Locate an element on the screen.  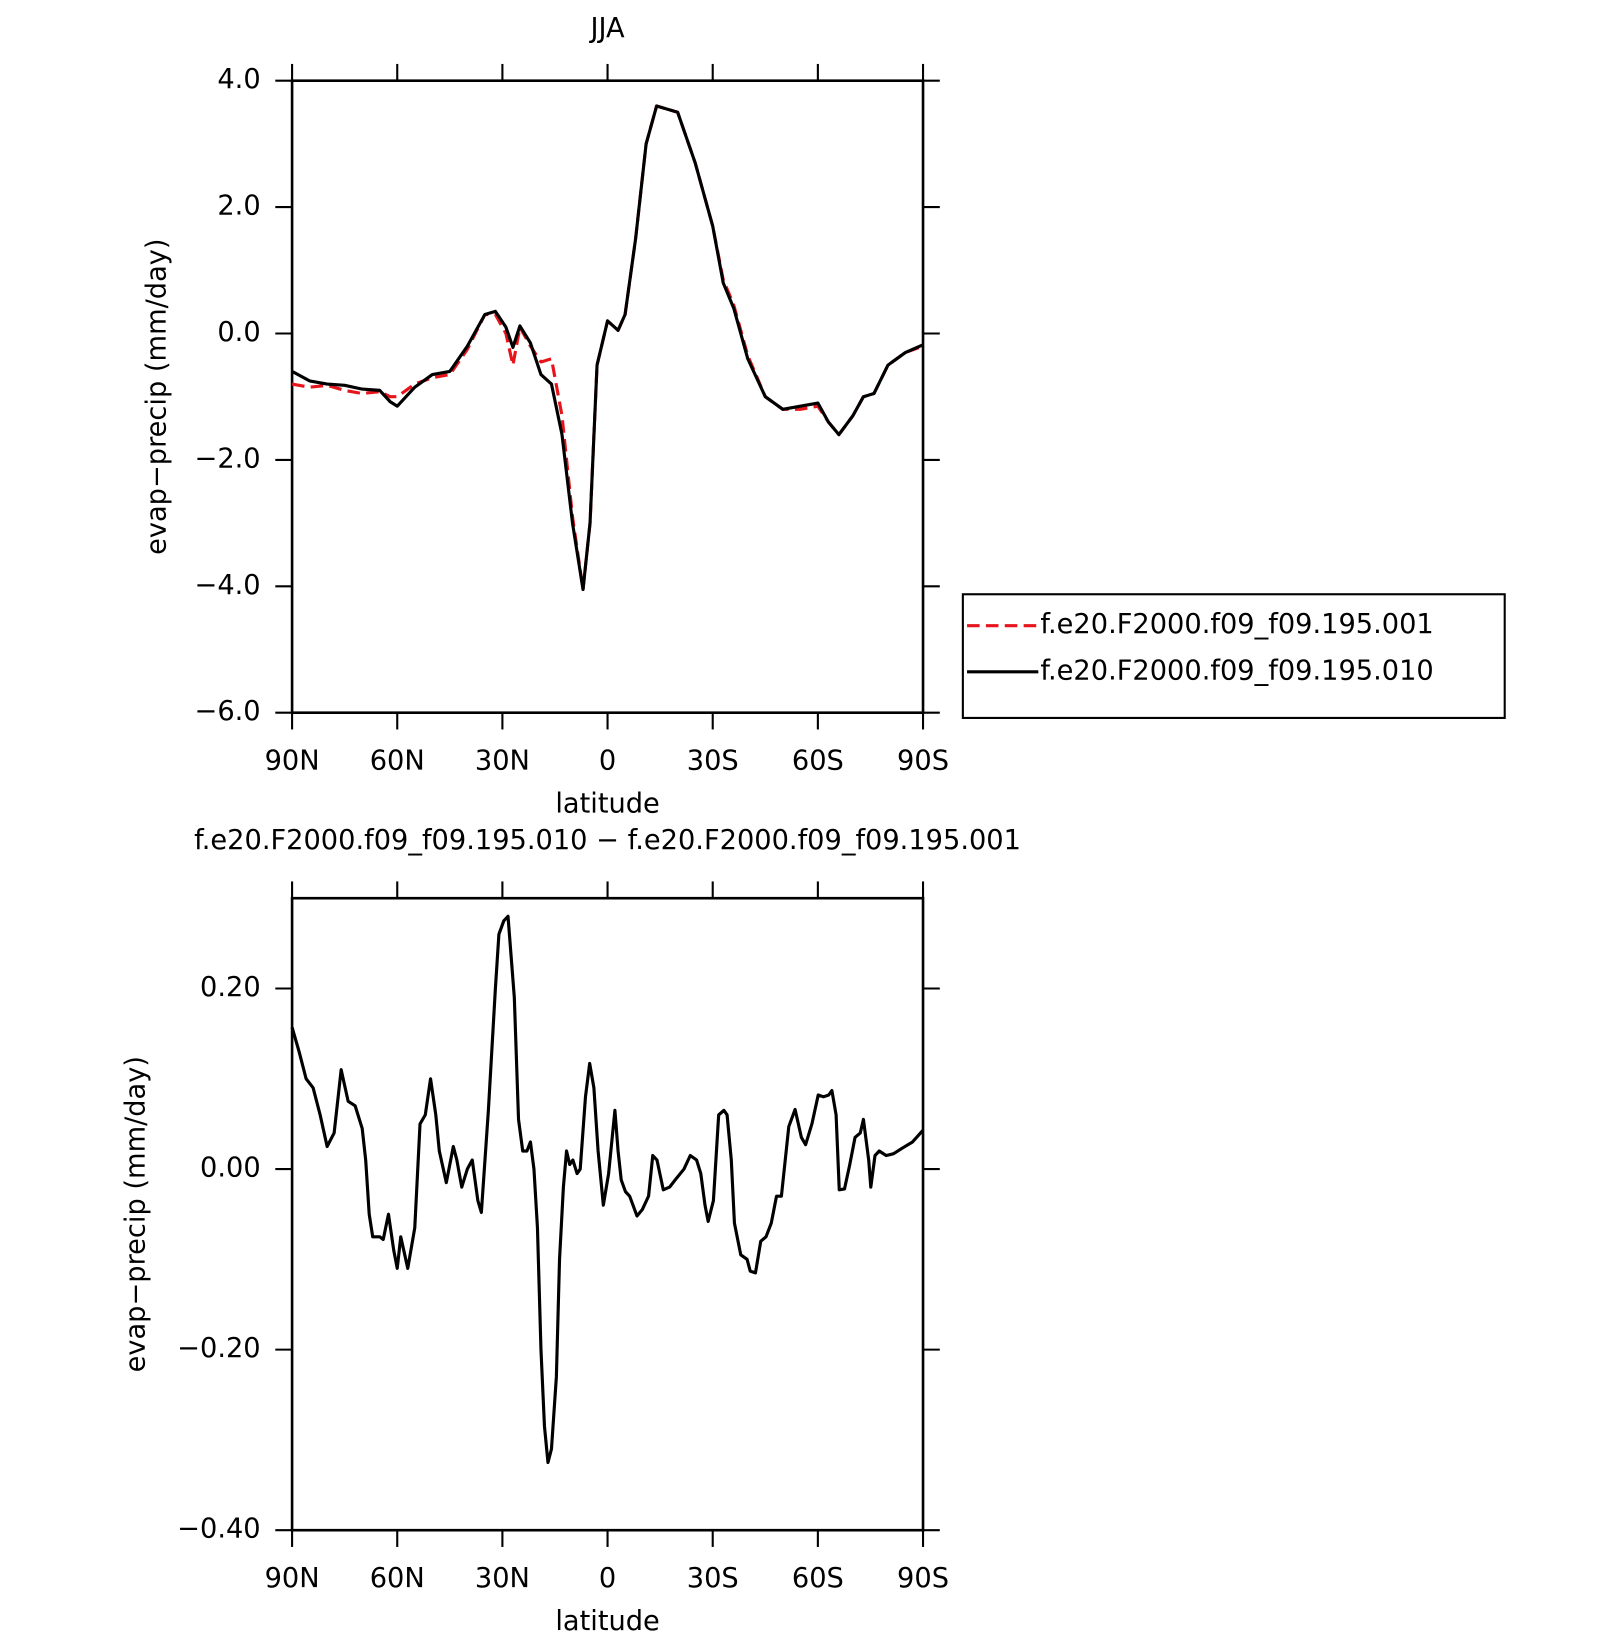
y-tick-label: −0.20 is located at coordinates (218, 1348).